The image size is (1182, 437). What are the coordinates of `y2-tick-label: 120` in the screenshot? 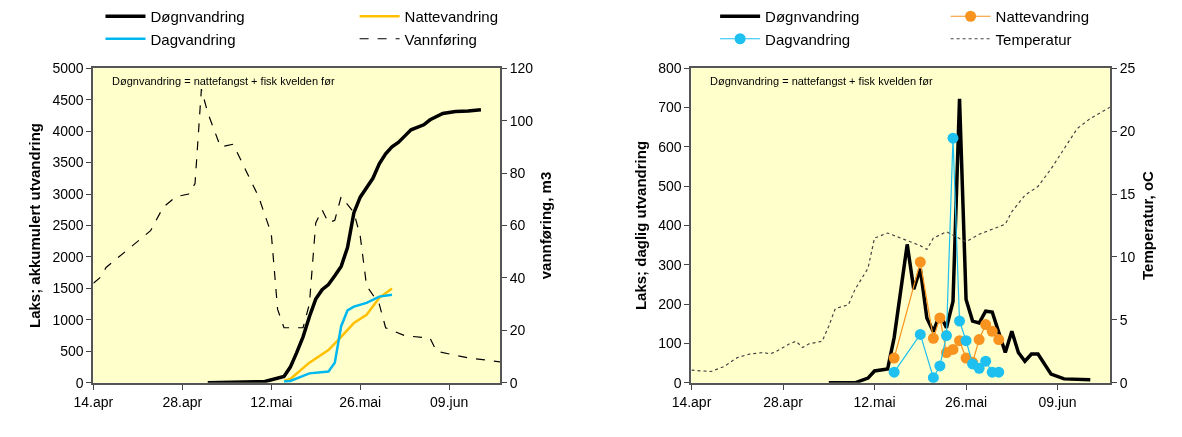 It's located at (521, 68).